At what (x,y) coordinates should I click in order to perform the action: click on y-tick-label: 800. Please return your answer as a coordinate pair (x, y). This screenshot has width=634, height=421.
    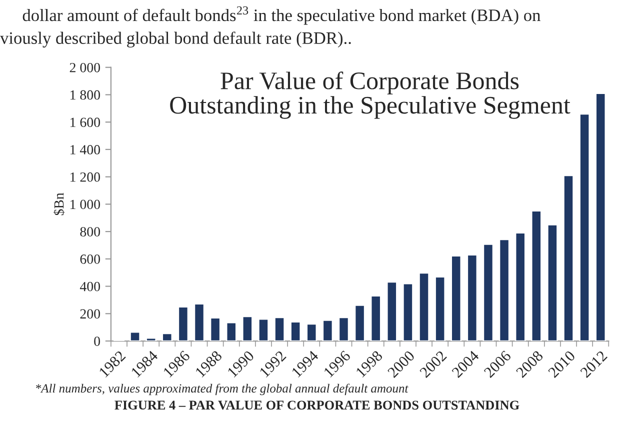
    Looking at the image, I should click on (90, 232).